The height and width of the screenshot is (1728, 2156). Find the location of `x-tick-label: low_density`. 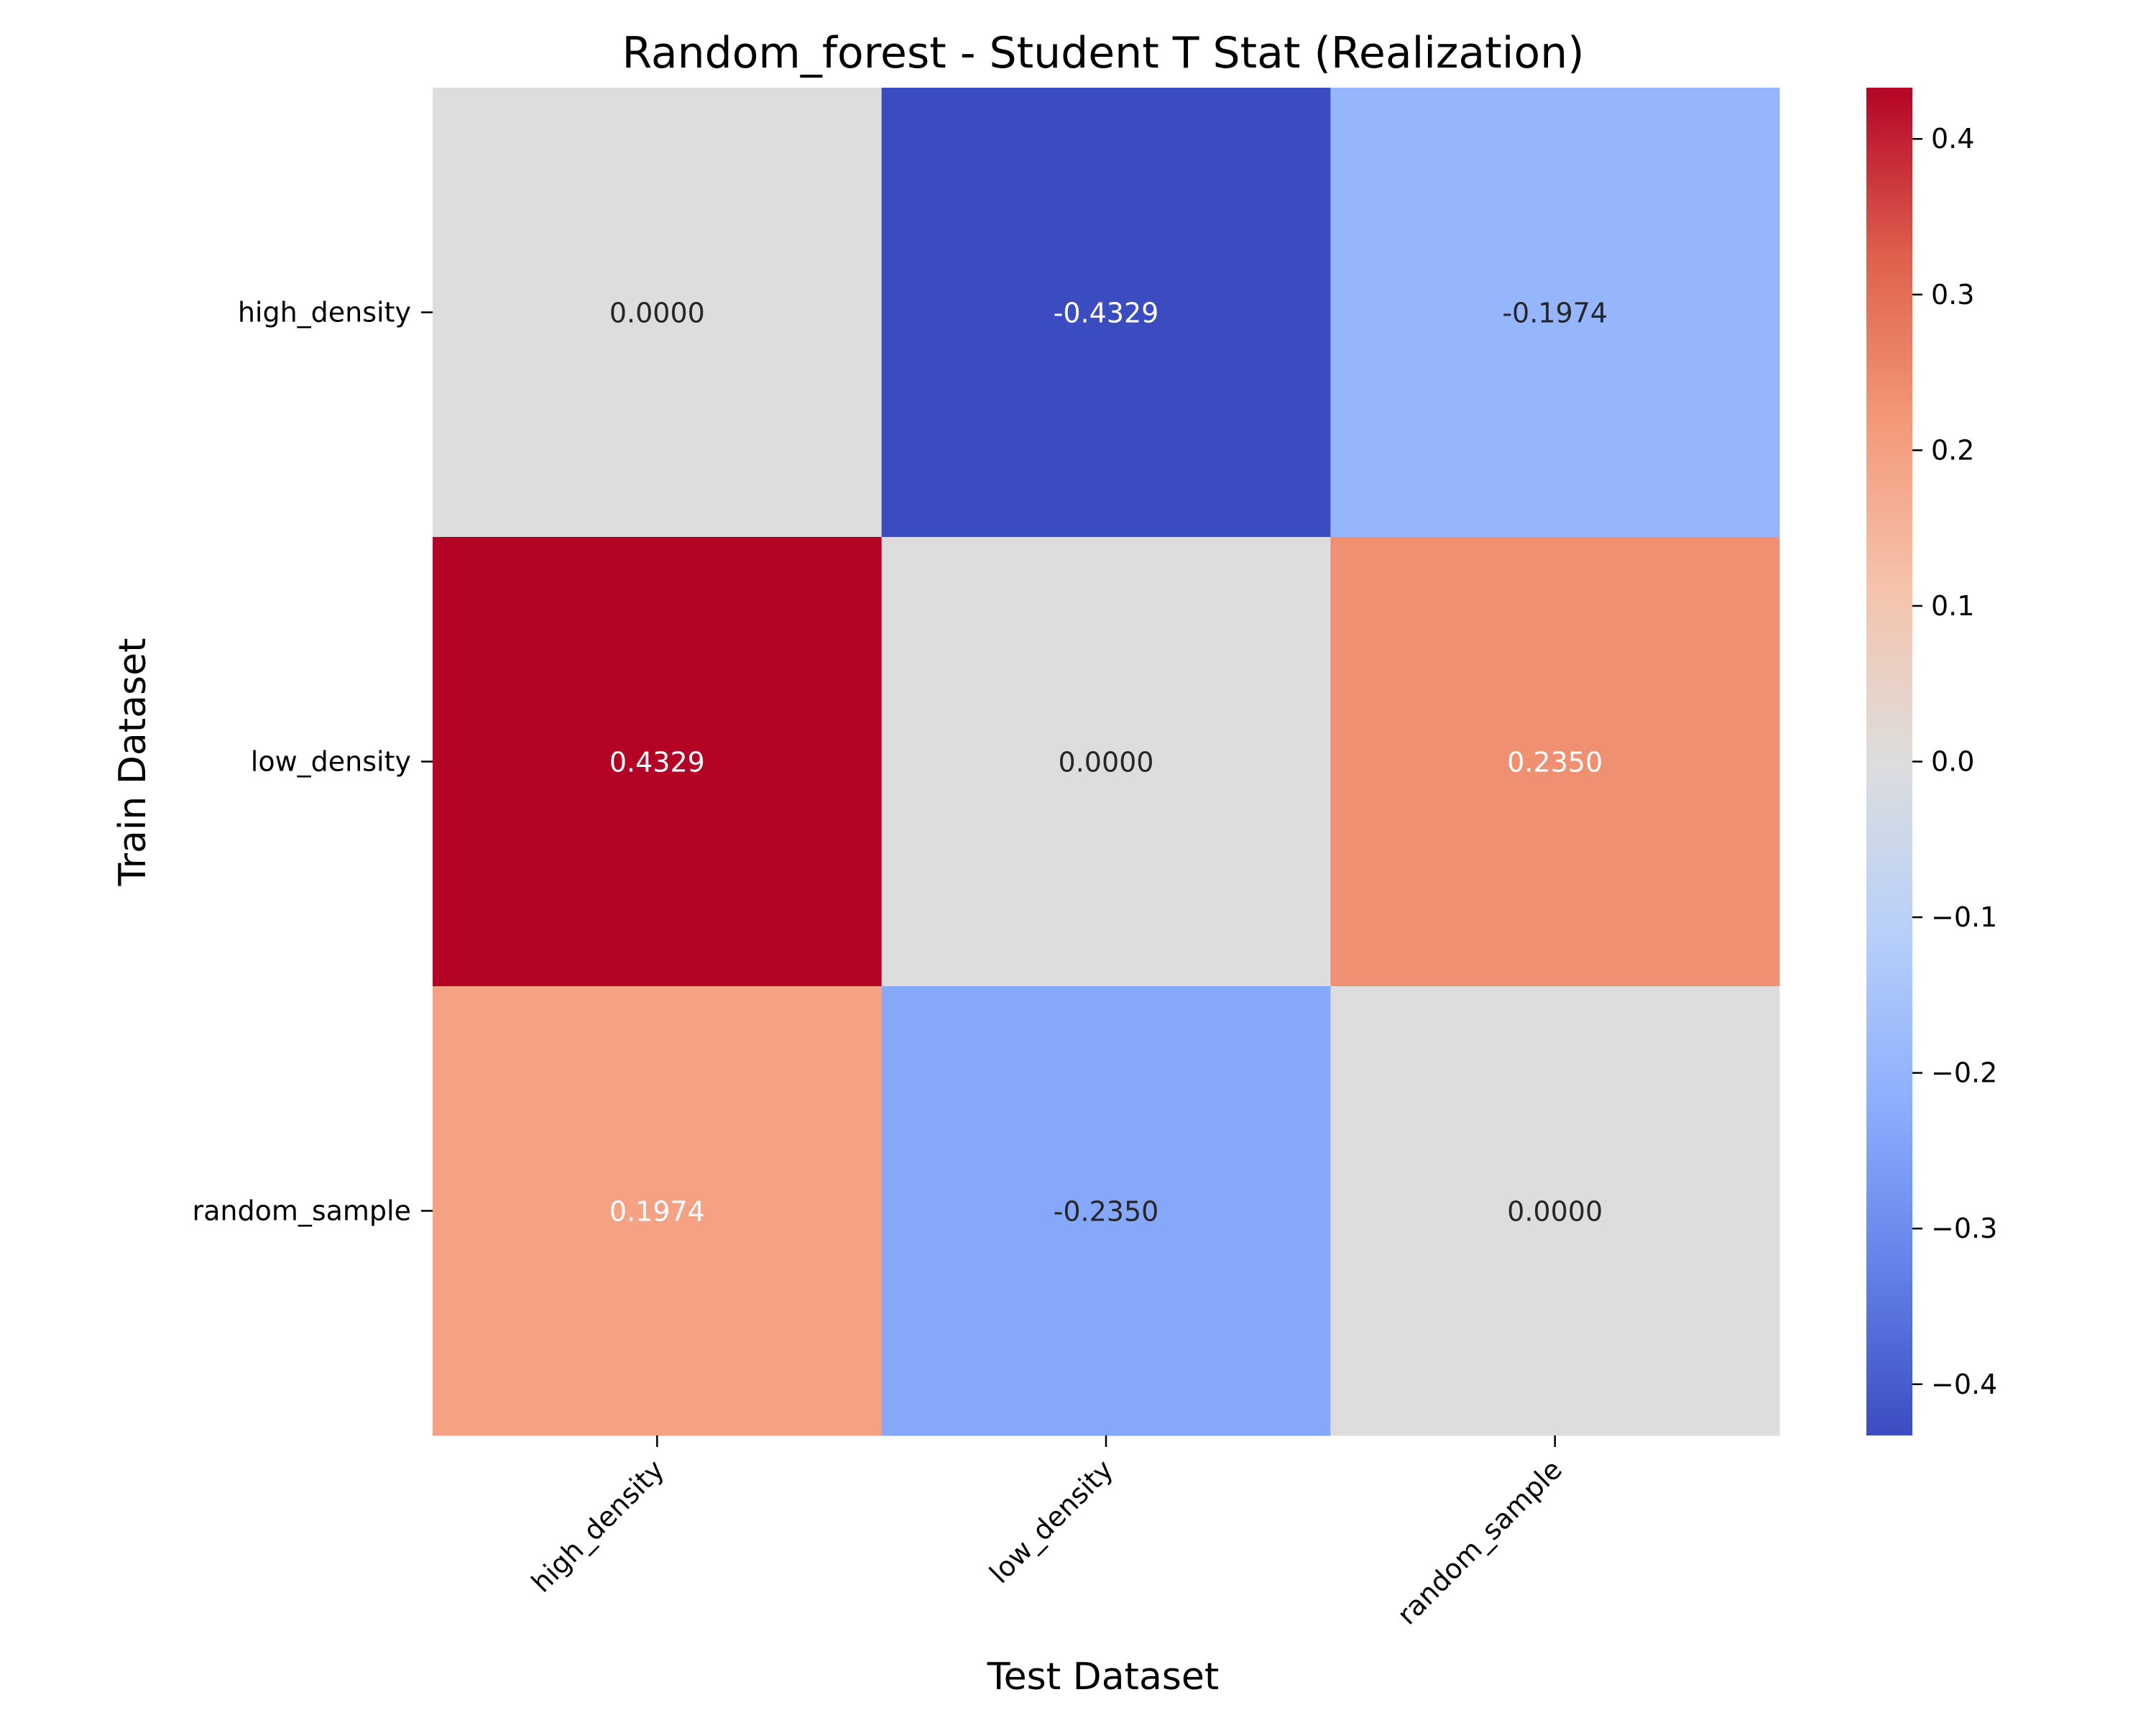

x-tick-label: low_density is located at coordinates (1051, 1521).